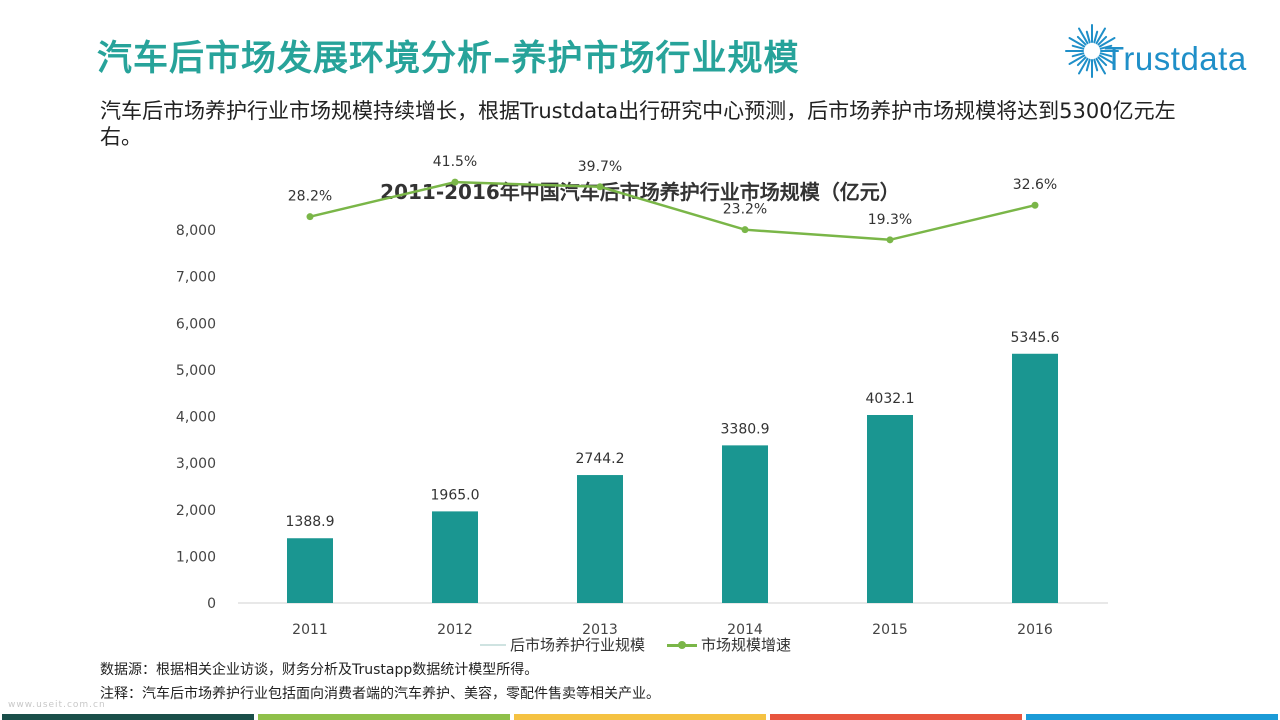 The image size is (1280, 720). What do you see at coordinates (1175, 58) in the screenshot?
I see `logo-text: Trustdata` at bounding box center [1175, 58].